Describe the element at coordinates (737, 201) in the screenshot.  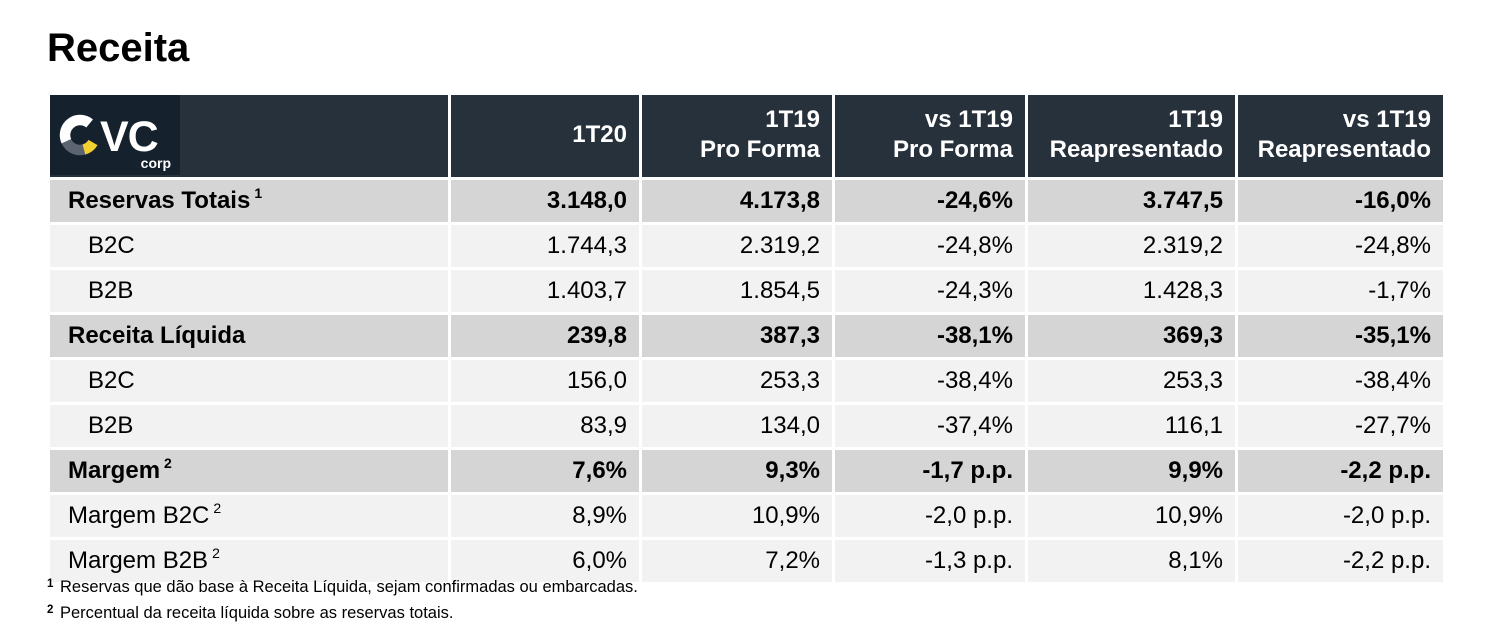
I see `cell-value: 4.173,8` at that location.